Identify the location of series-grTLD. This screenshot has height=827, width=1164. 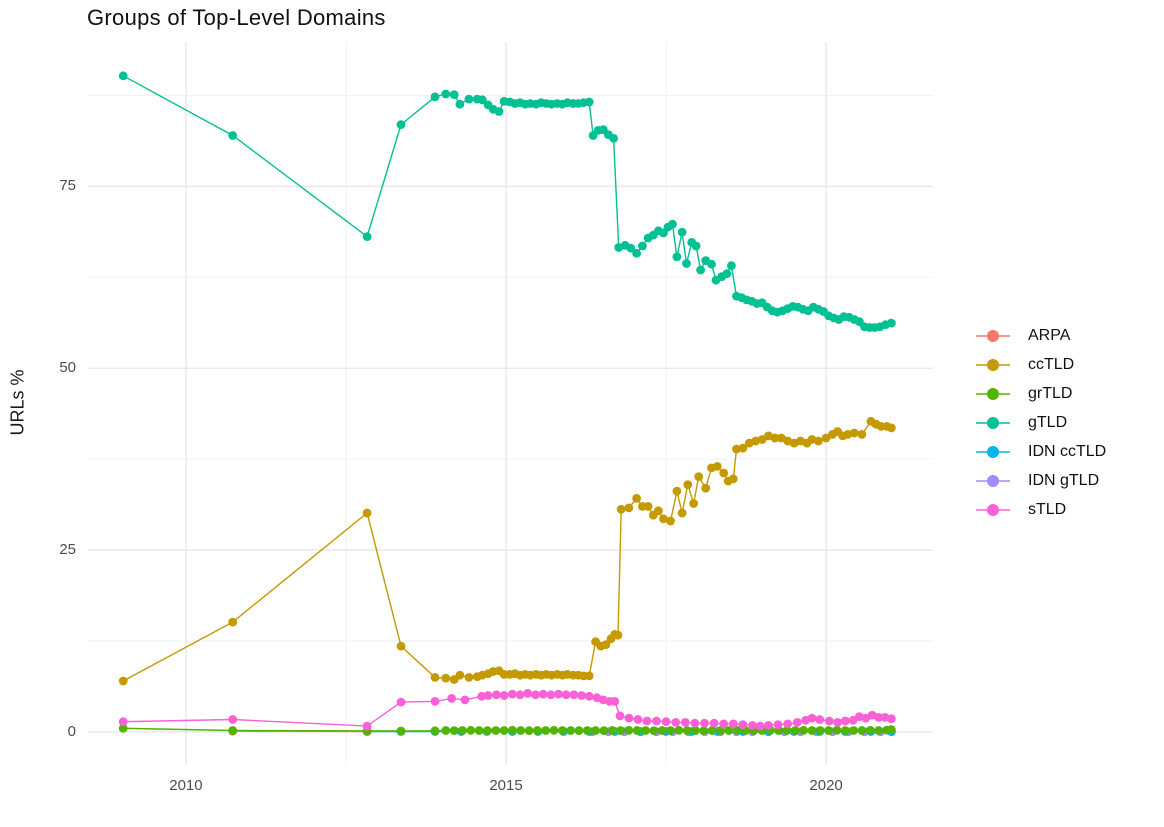
(507, 729).